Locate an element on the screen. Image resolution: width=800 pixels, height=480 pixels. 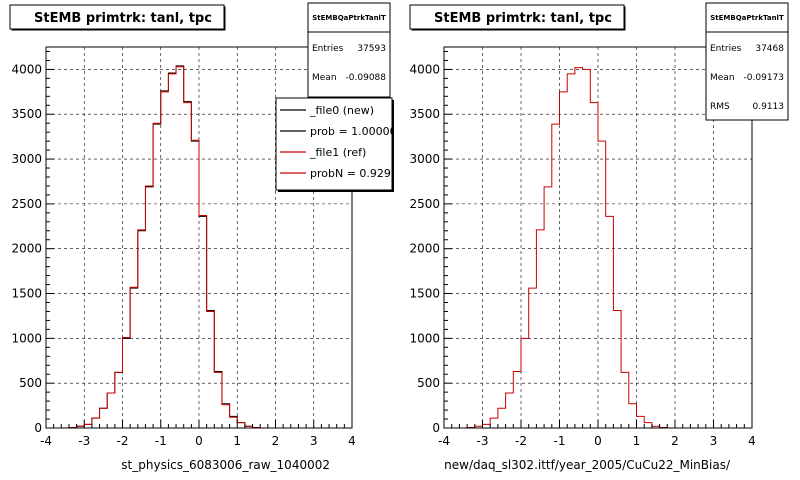
stats-value: -0.09088 is located at coordinates (366, 78).